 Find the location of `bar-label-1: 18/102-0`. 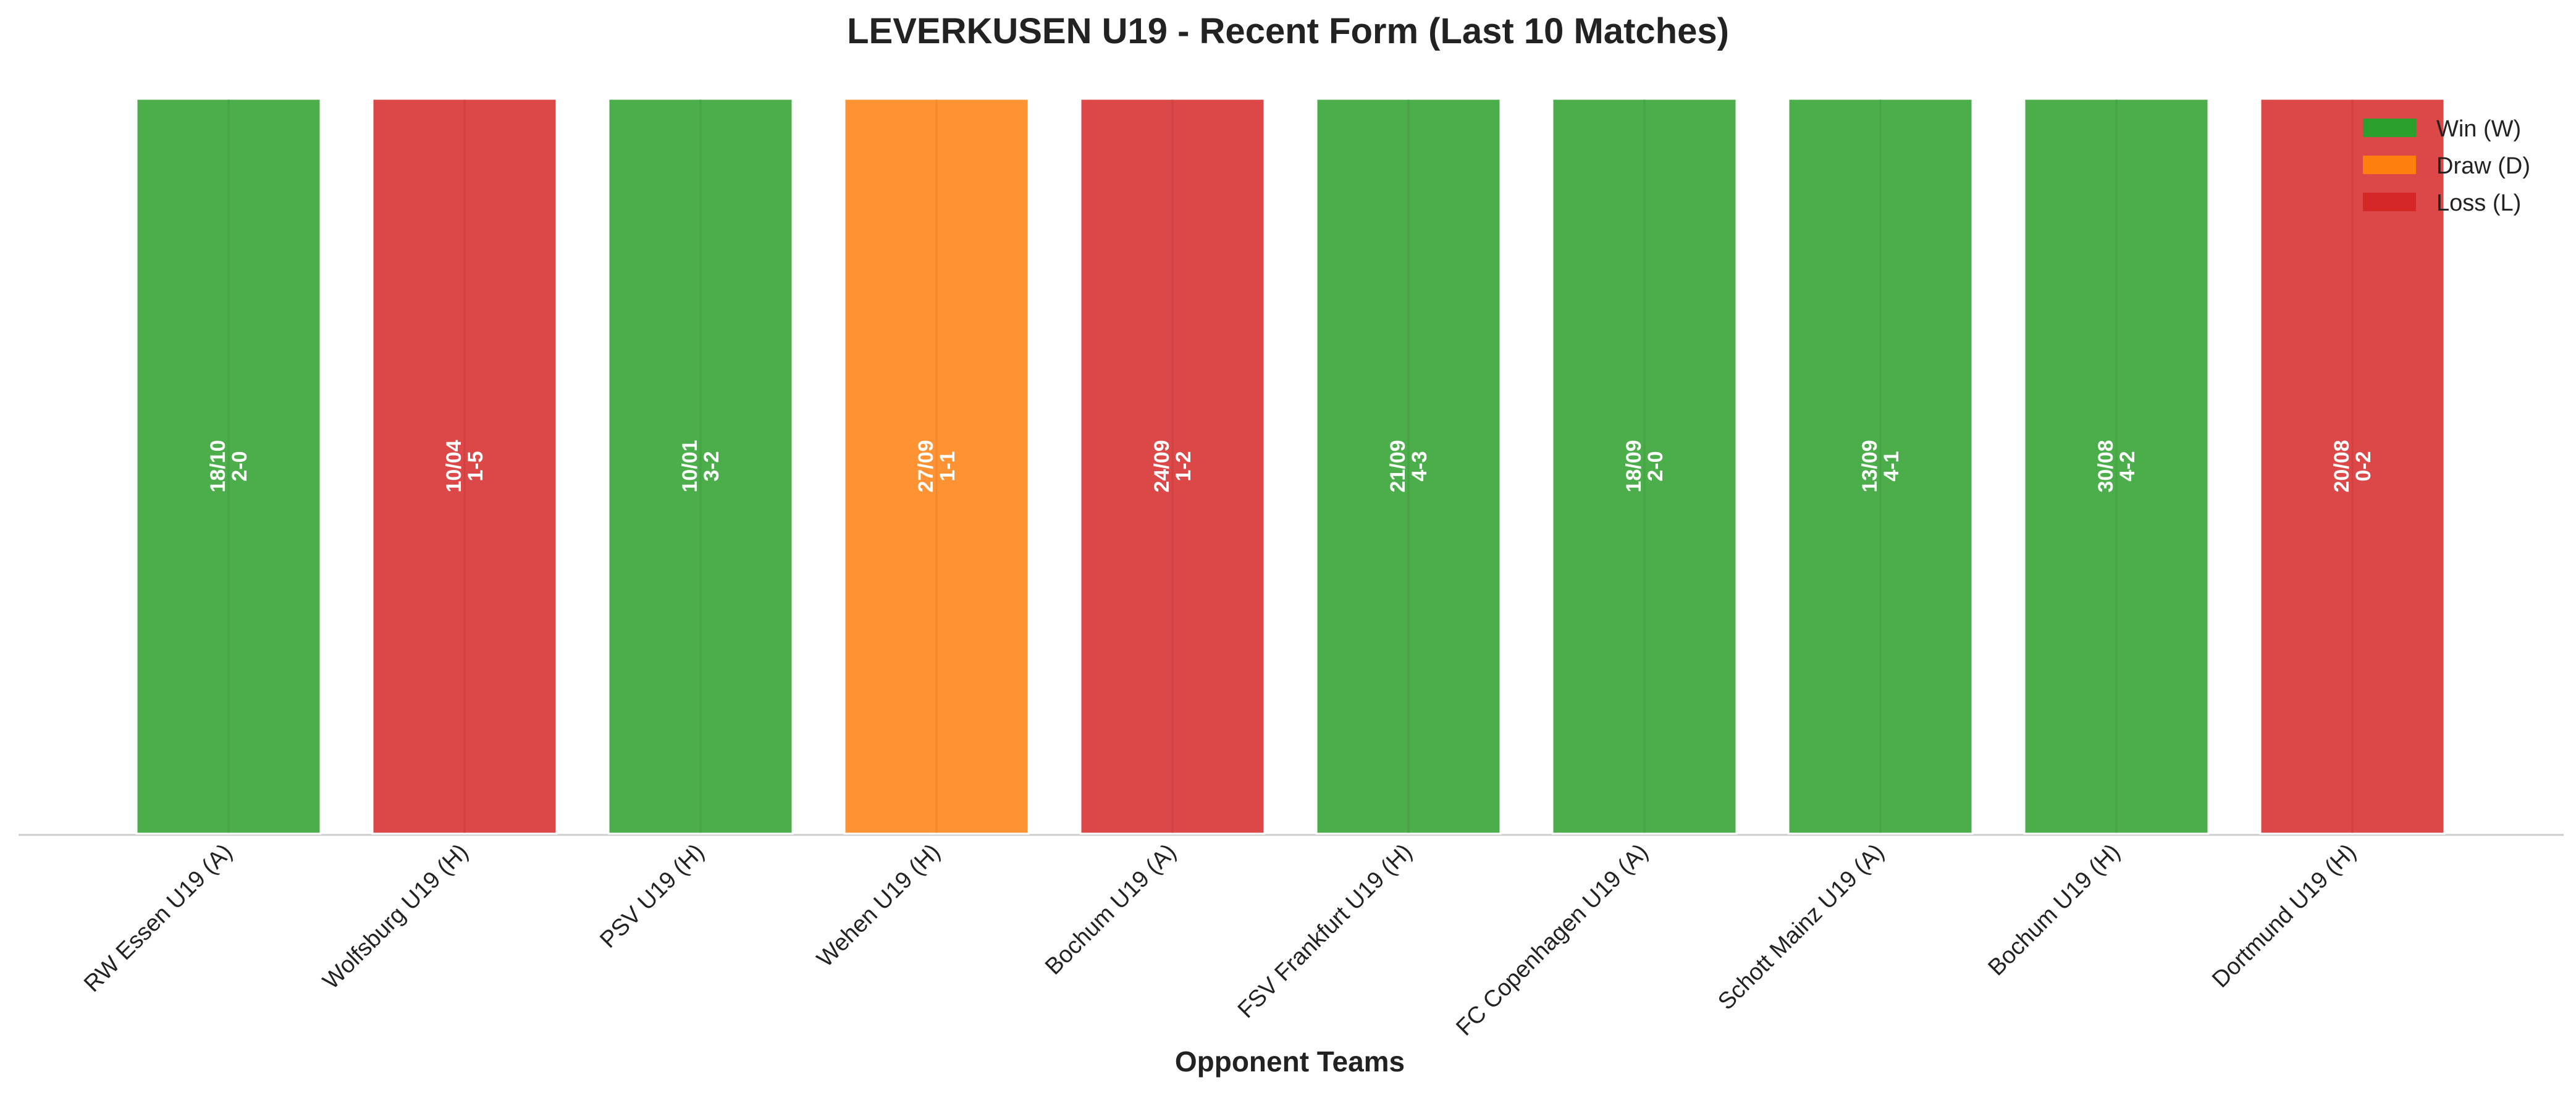

bar-label-1: 18/102-0 is located at coordinates (228, 466).